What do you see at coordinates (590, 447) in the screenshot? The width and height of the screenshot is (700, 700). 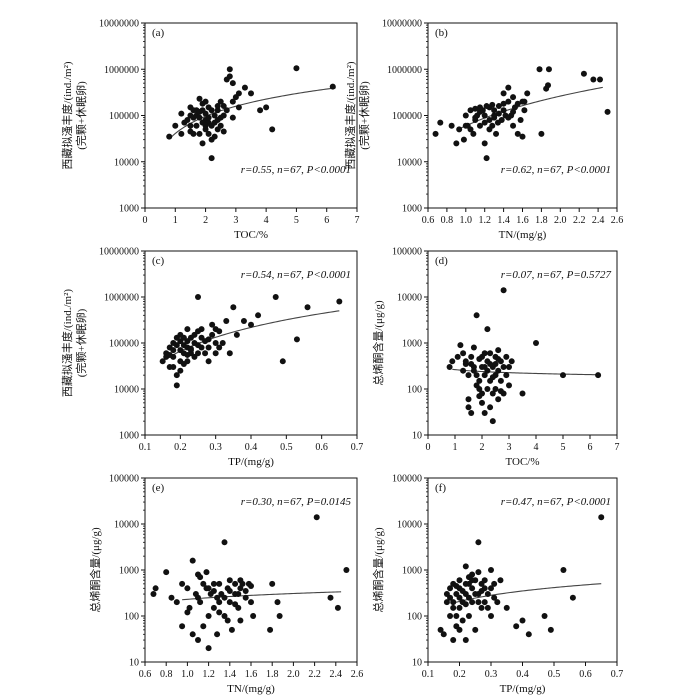 I see `x-tick-label: 6` at bounding box center [590, 447].